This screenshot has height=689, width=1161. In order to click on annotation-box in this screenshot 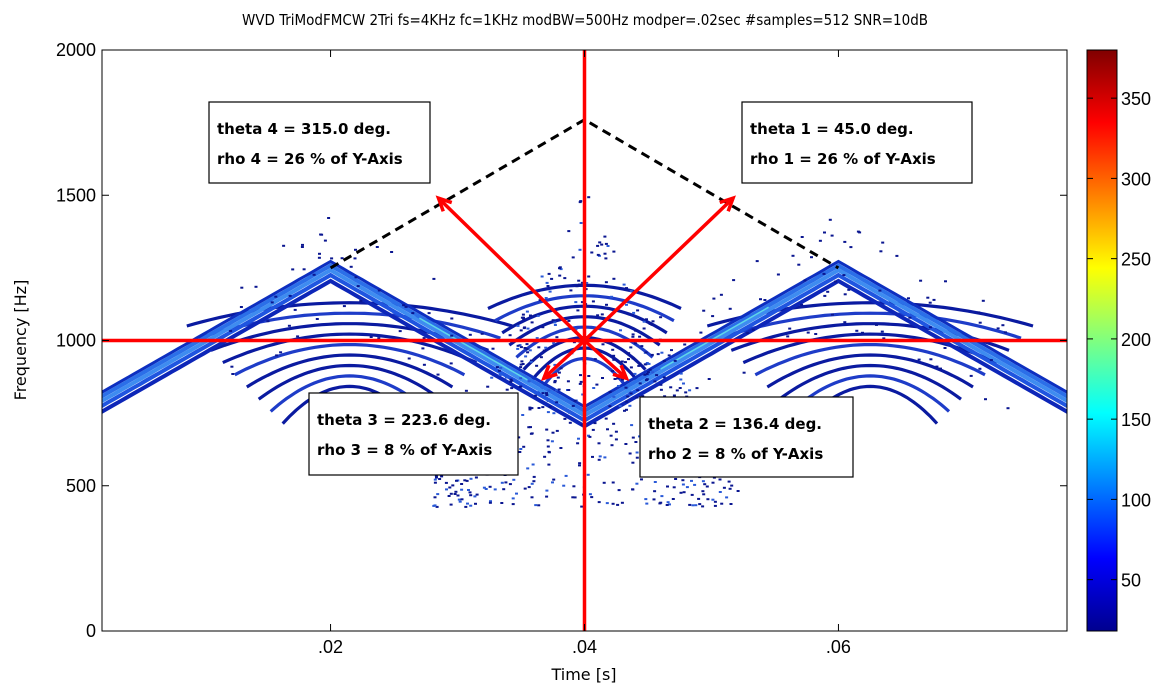, I will do `click(413, 434)`.